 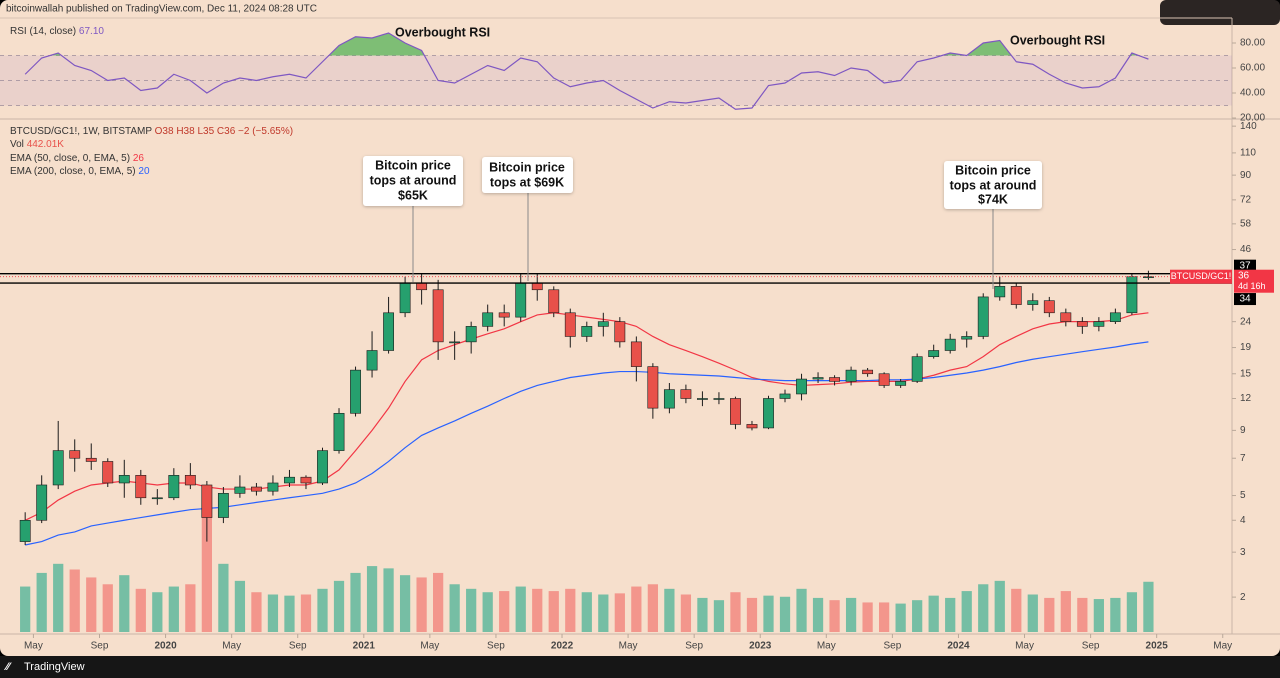 I want to click on rsi-line, so click(x=586, y=71).